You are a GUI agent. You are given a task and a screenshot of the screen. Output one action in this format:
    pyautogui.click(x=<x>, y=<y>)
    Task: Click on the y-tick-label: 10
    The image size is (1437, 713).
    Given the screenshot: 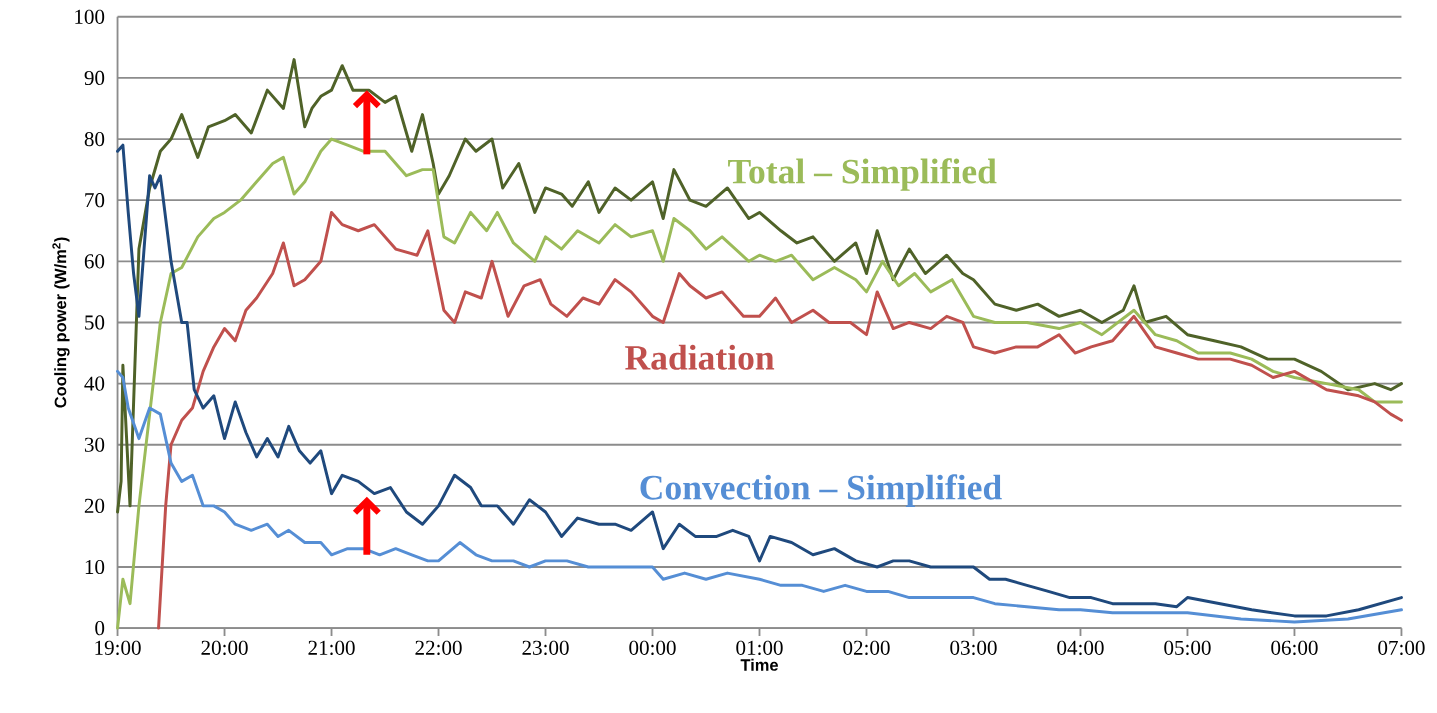 What is the action you would take?
    pyautogui.click(x=95, y=567)
    